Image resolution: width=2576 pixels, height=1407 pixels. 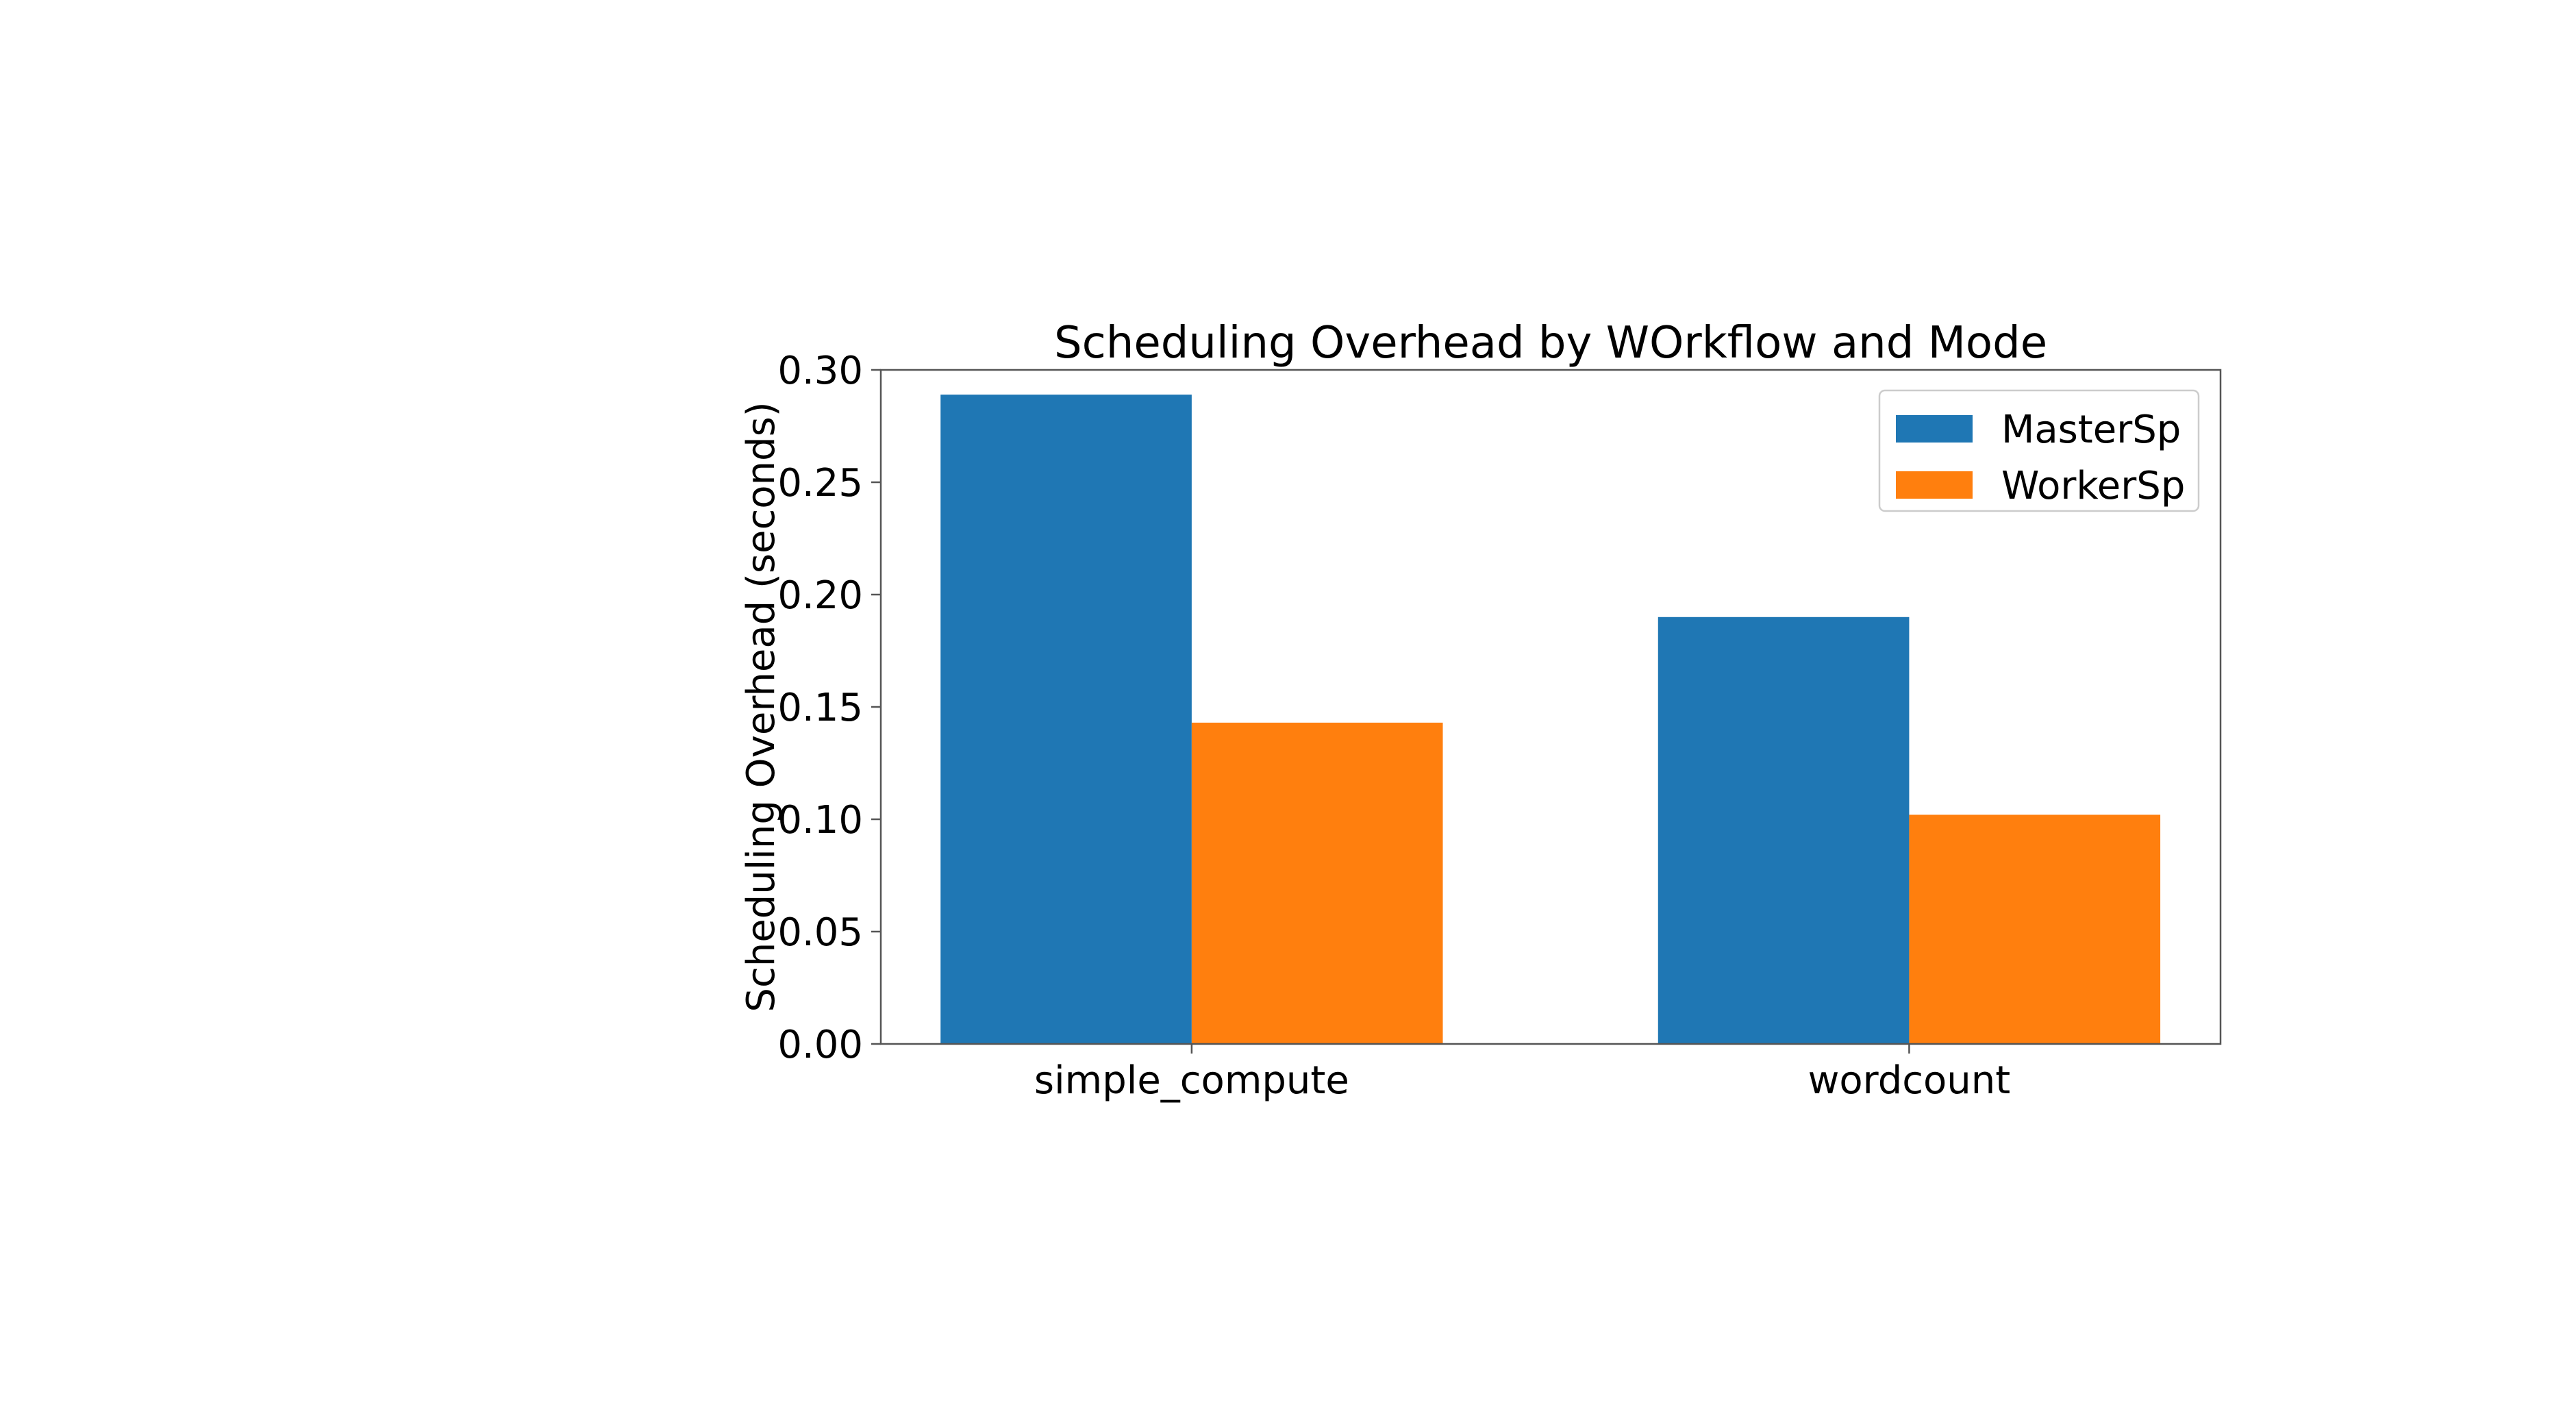 What do you see at coordinates (2035, 929) in the screenshot?
I see `bar-workersp-wordcount` at bounding box center [2035, 929].